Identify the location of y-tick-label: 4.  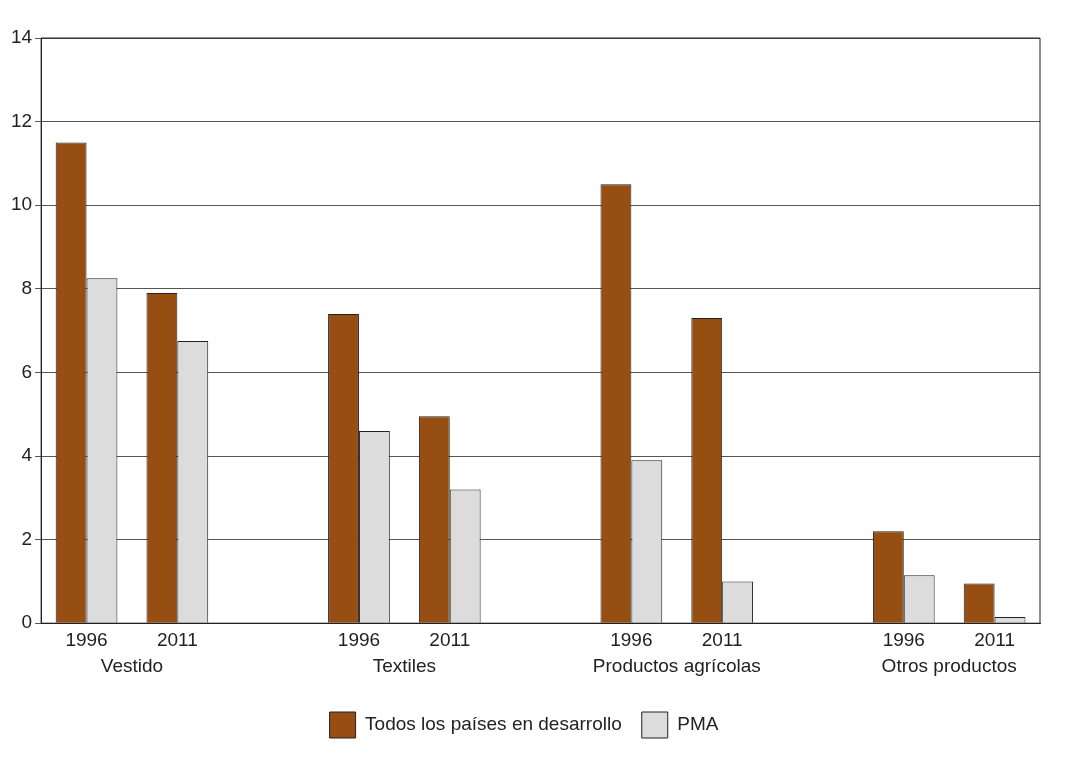
(27, 455).